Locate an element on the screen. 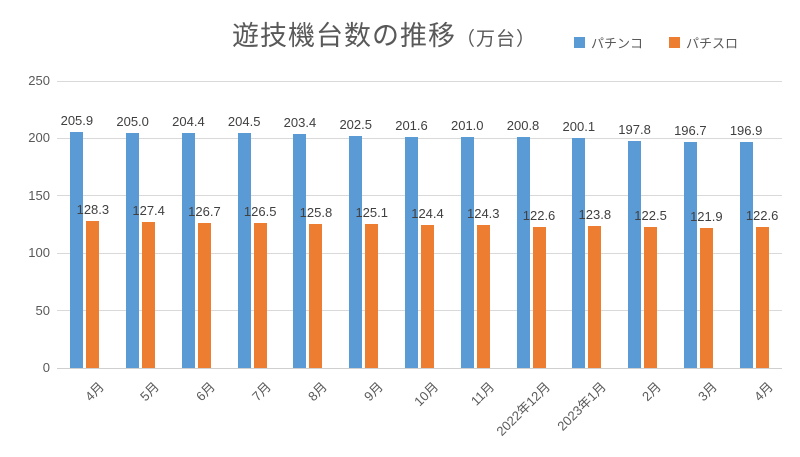 The width and height of the screenshot is (800, 457). data-label-pachisuro-7: 124.4 is located at coordinates (427, 214).